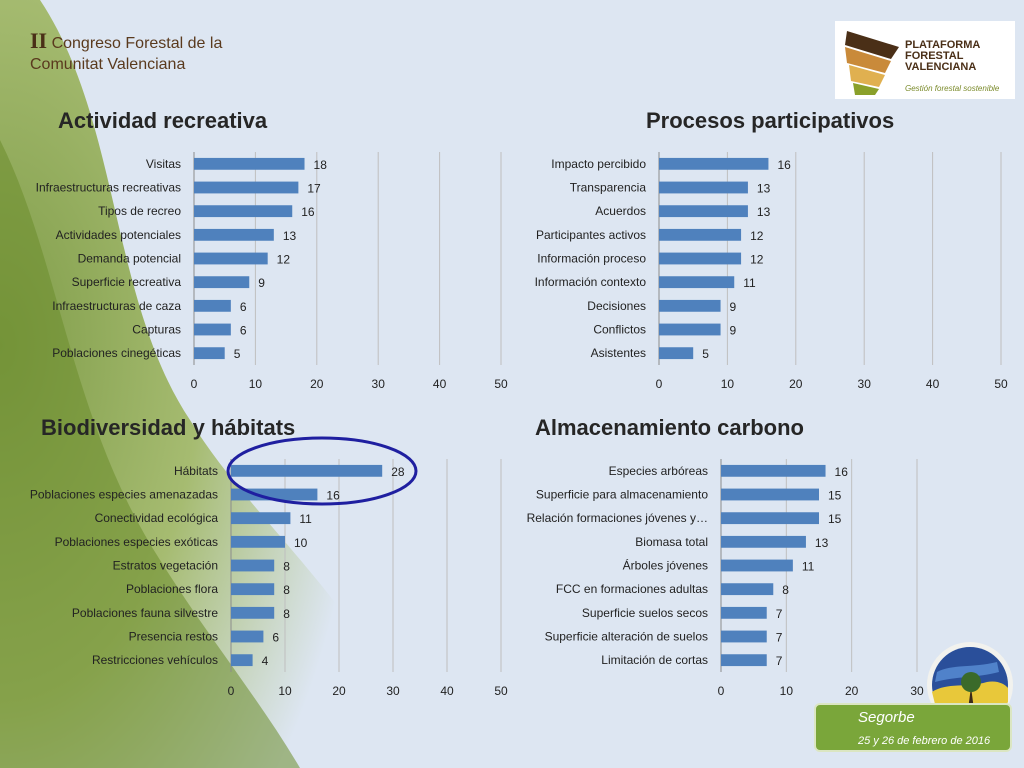  What do you see at coordinates (952, 88) in the screenshot?
I see `logo-tagline: Gestión forestal sostenible` at bounding box center [952, 88].